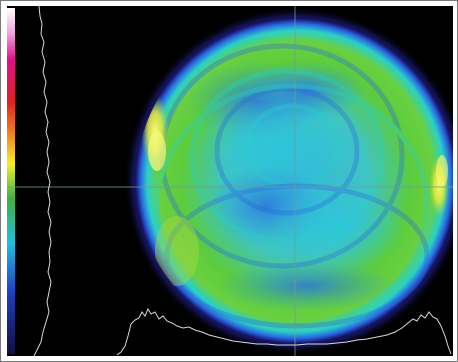 The image size is (458, 362). Describe the element at coordinates (42, 181) in the screenshot. I see `vertical-profile-trace` at that location.